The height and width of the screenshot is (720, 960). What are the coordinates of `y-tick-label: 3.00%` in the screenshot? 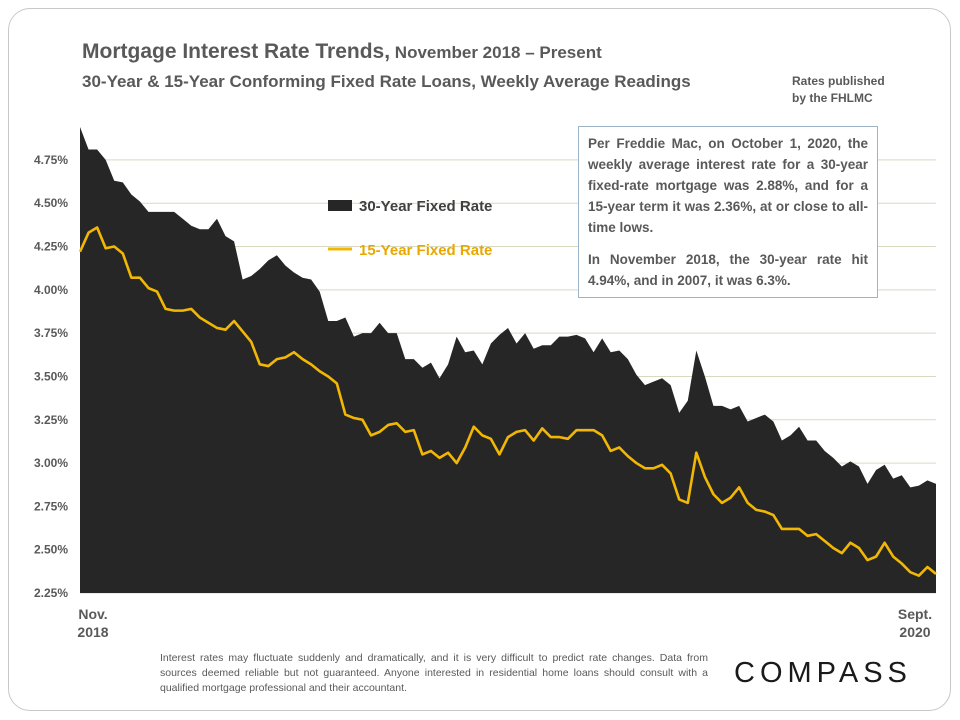 It's located at (51, 463).